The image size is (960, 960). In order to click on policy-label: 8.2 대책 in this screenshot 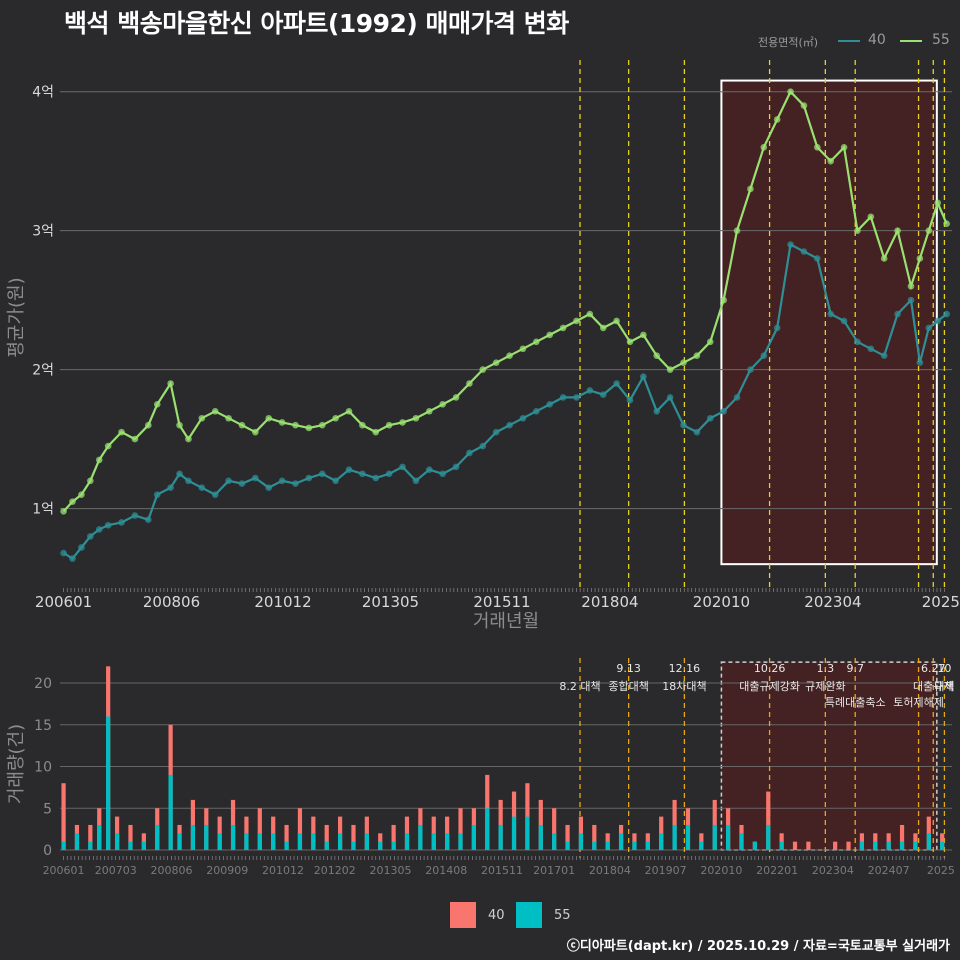, I will do `click(579, 686)`.